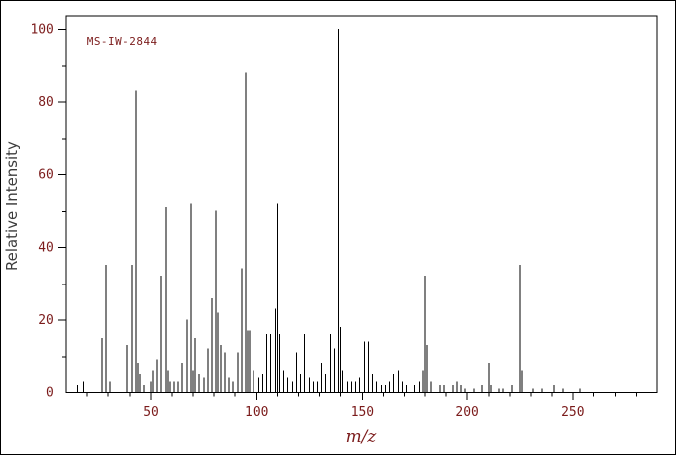 The width and height of the screenshot is (676, 455). What do you see at coordinates (46, 247) in the screenshot?
I see `y-tick-label: 40` at bounding box center [46, 247].